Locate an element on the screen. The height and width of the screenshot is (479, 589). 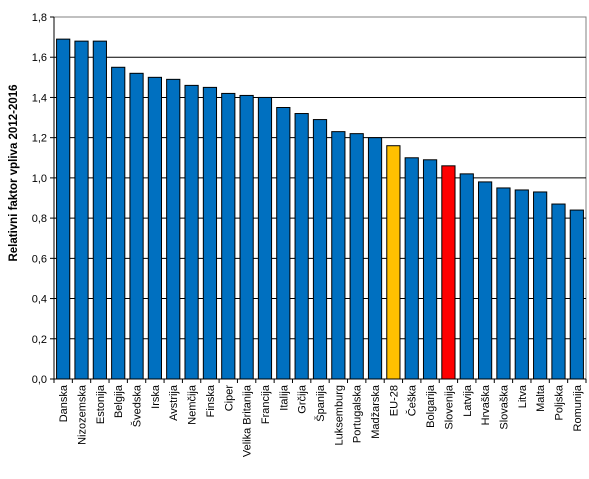
x-tick-label: Madžarska is located at coordinates (376, 411).